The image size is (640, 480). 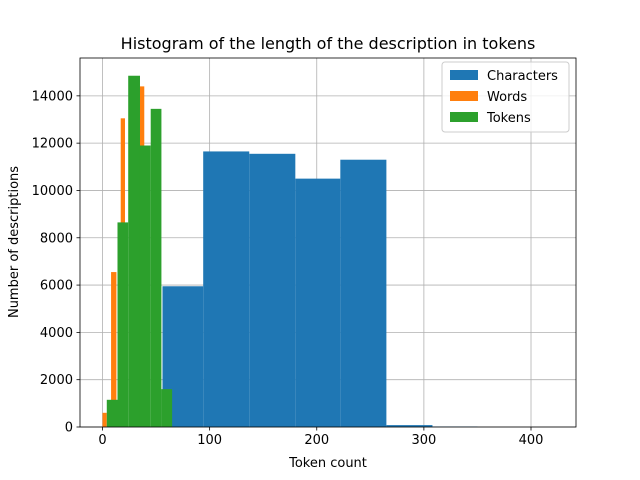 I want to click on y-tick-label: 14000, so click(x=52, y=96).